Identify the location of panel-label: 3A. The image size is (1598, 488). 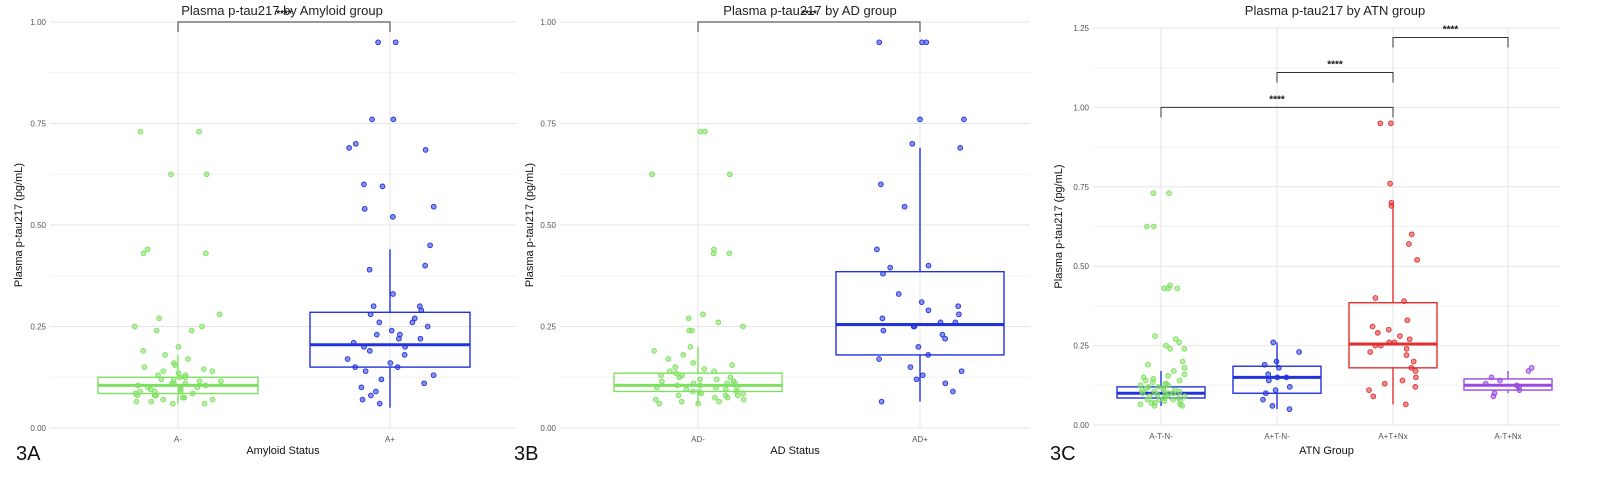
(28, 454).